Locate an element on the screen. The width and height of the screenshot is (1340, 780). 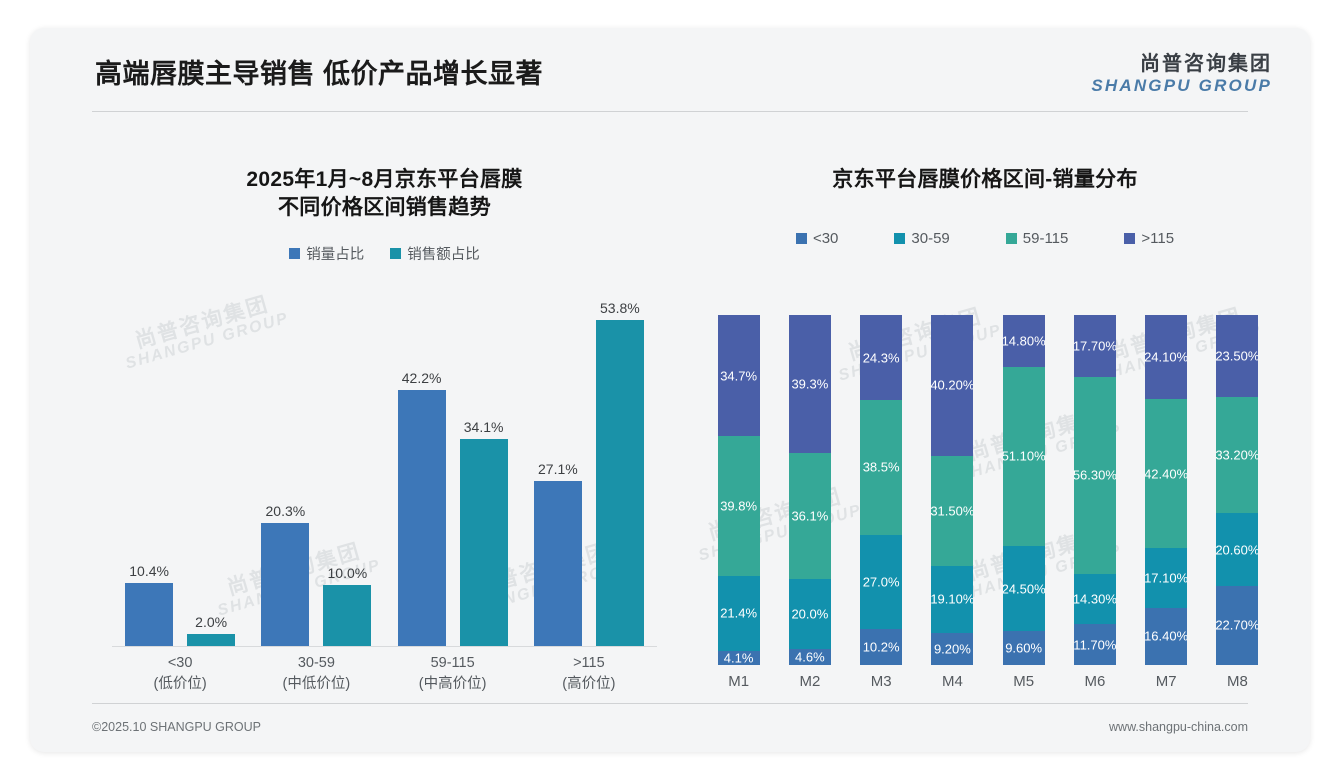
segment-30-59: 27.0% is located at coordinates (881, 582).